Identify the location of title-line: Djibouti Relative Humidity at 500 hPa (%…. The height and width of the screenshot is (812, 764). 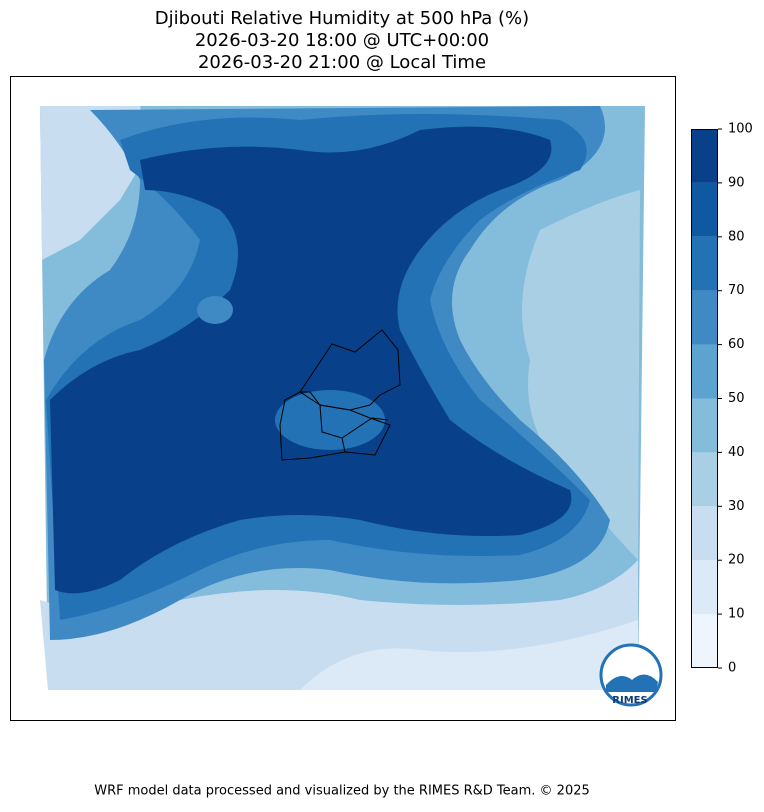
(342, 18).